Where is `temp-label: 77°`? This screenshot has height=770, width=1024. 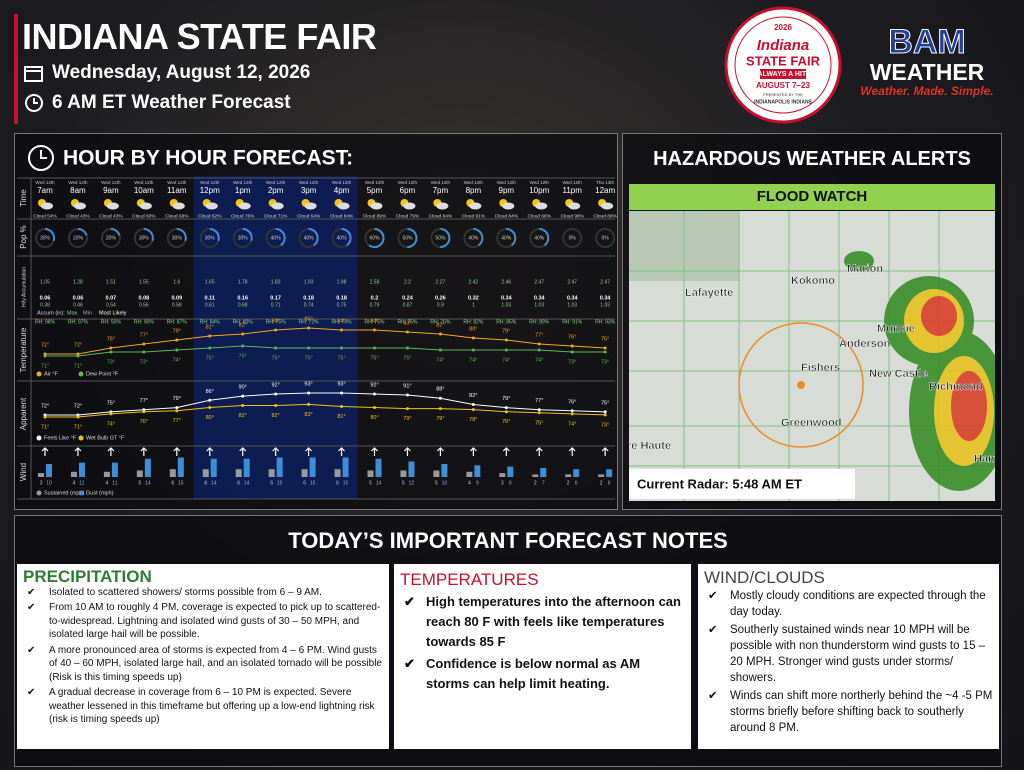
temp-label: 77° is located at coordinates (144, 335).